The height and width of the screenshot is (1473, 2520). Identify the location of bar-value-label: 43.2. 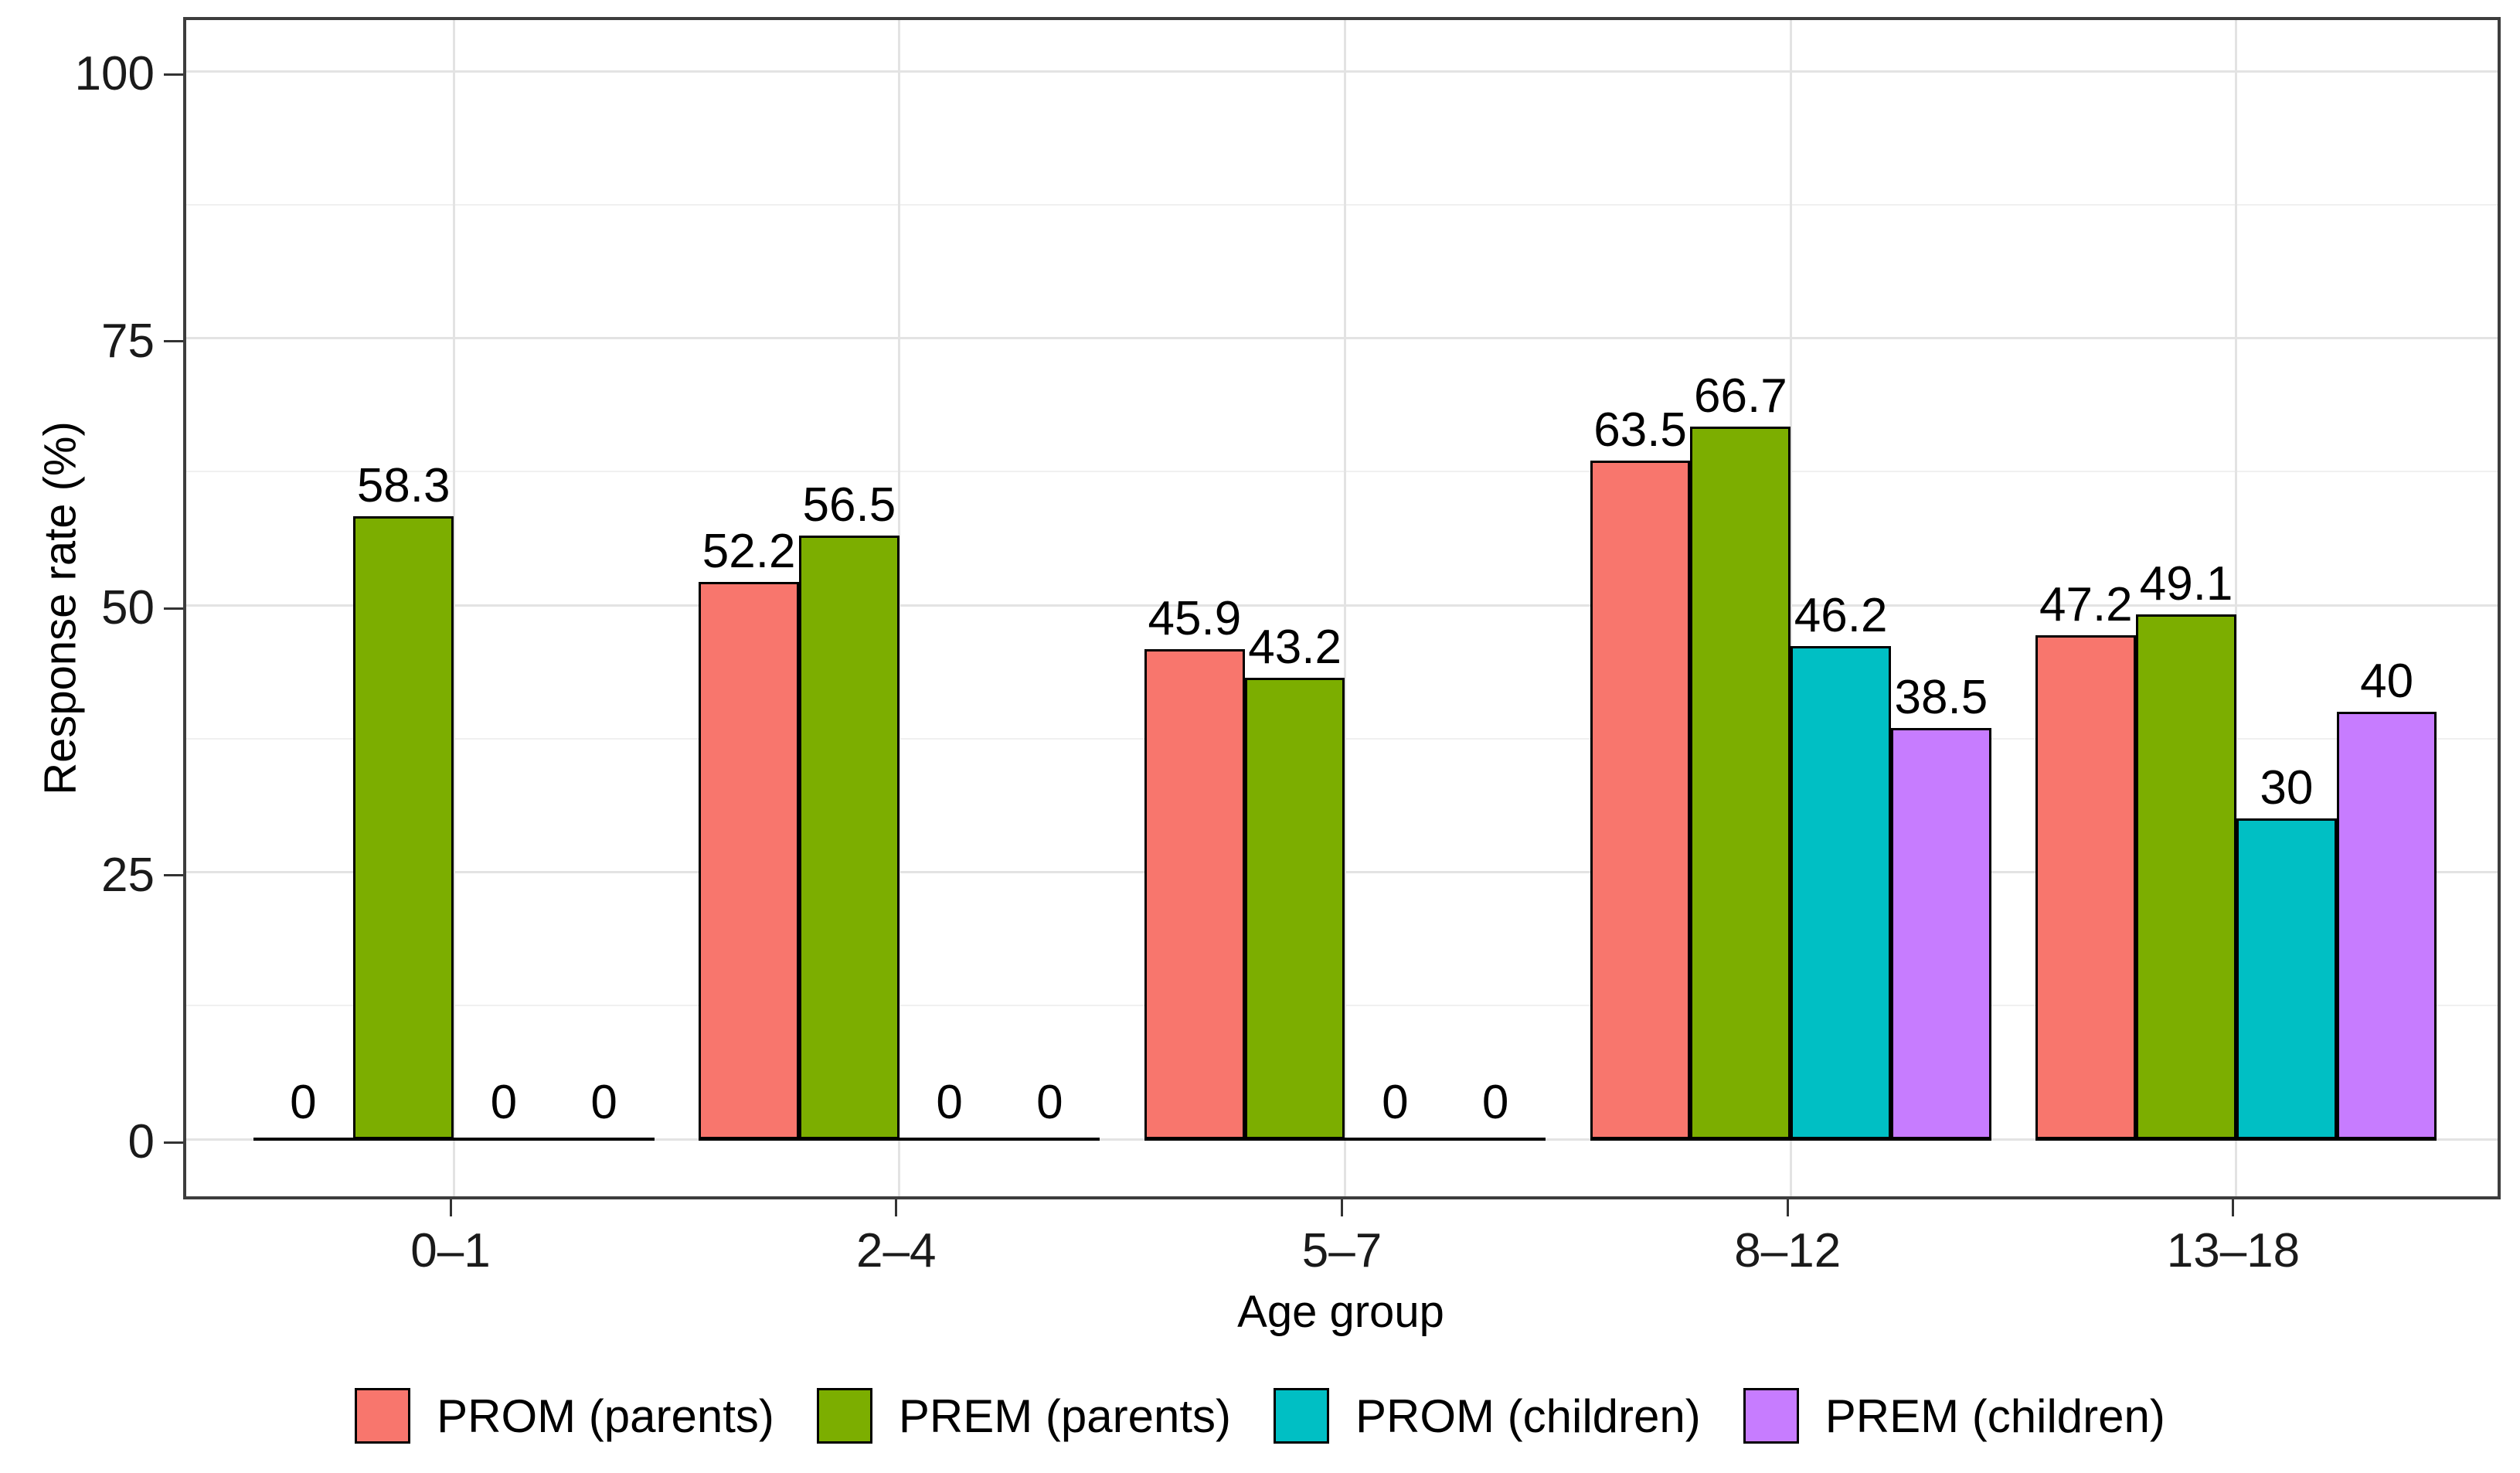
(1295, 647).